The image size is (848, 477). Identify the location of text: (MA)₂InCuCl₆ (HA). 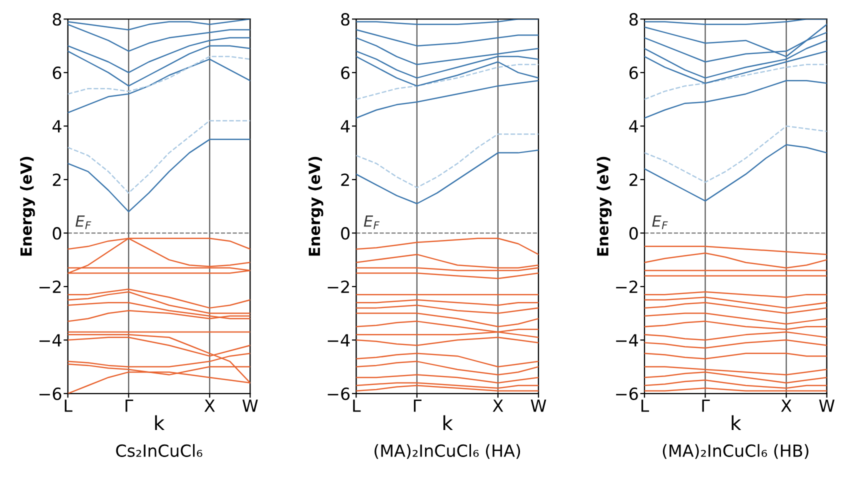
(447, 451).